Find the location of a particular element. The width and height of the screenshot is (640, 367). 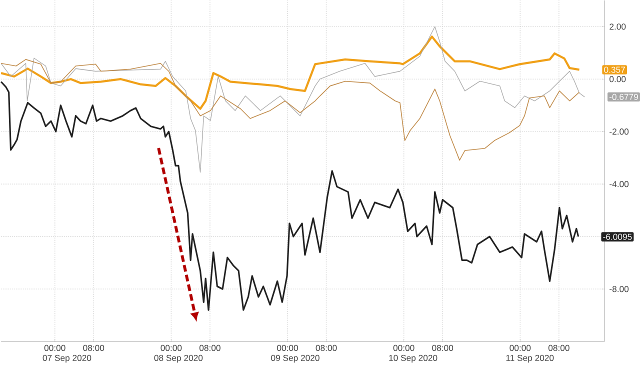

y-tick-label: -4.00 is located at coordinates (619, 184).